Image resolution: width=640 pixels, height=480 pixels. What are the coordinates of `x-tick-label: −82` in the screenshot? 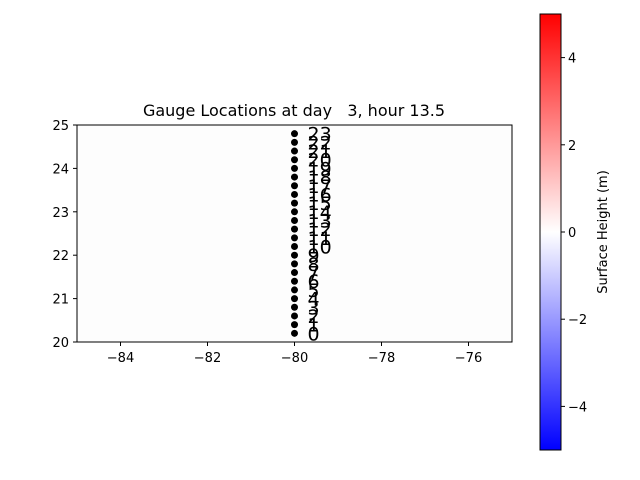 It's located at (207, 358).